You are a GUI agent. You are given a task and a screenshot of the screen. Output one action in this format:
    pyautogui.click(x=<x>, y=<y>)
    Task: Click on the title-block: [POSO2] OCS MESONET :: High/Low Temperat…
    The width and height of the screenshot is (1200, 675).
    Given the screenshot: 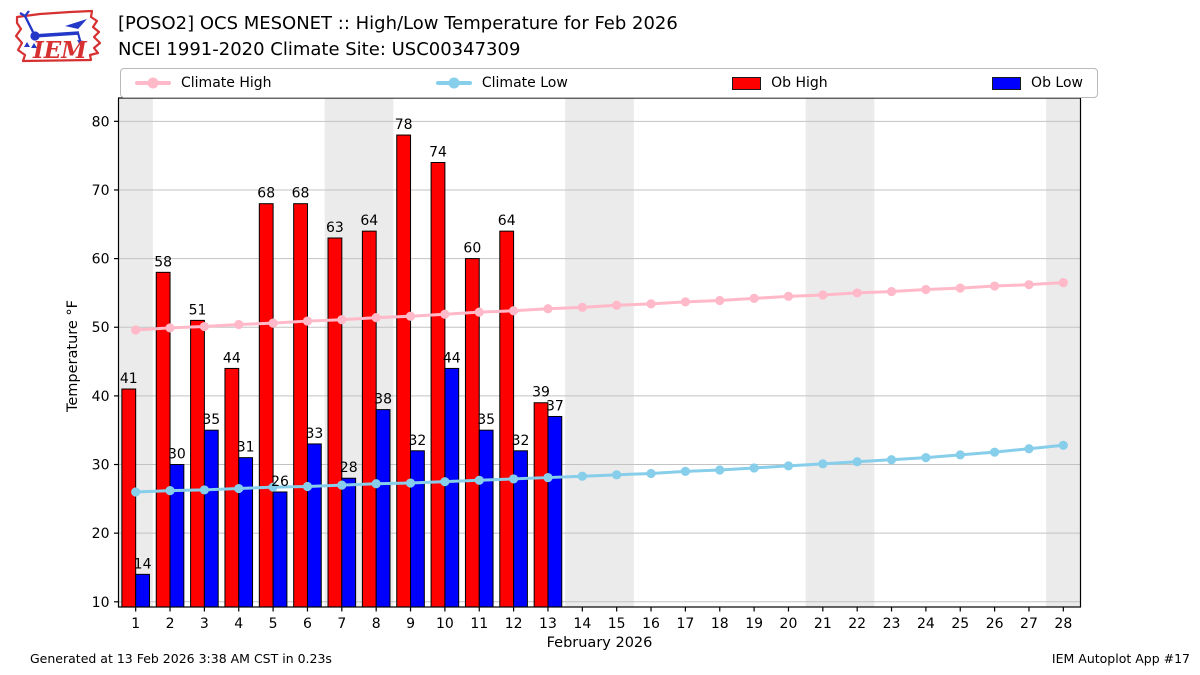 What is the action you would take?
    pyautogui.click(x=398, y=37)
    